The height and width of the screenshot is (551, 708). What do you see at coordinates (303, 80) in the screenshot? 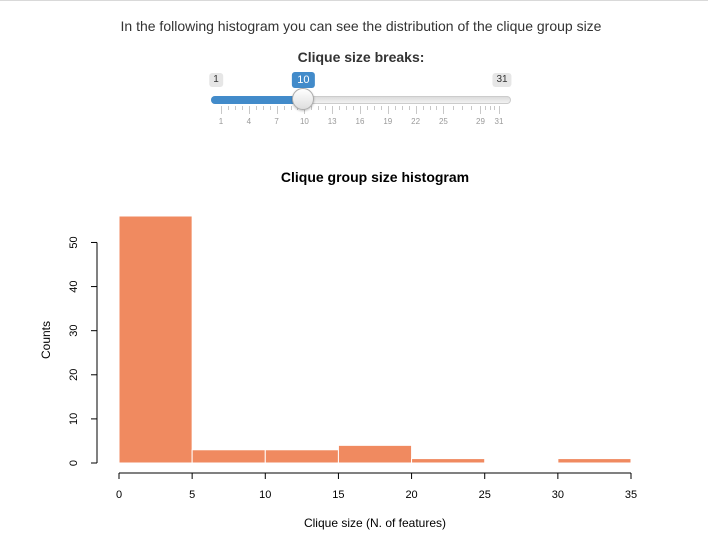
I see `slider-value-badge: 10` at bounding box center [303, 80].